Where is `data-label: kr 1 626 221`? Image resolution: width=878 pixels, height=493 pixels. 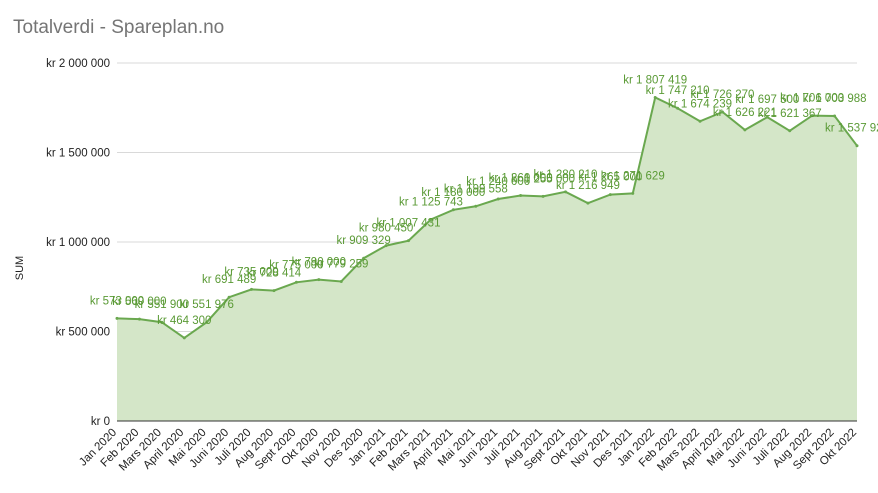
data-label: kr 1 626 221 is located at coordinates (745, 113).